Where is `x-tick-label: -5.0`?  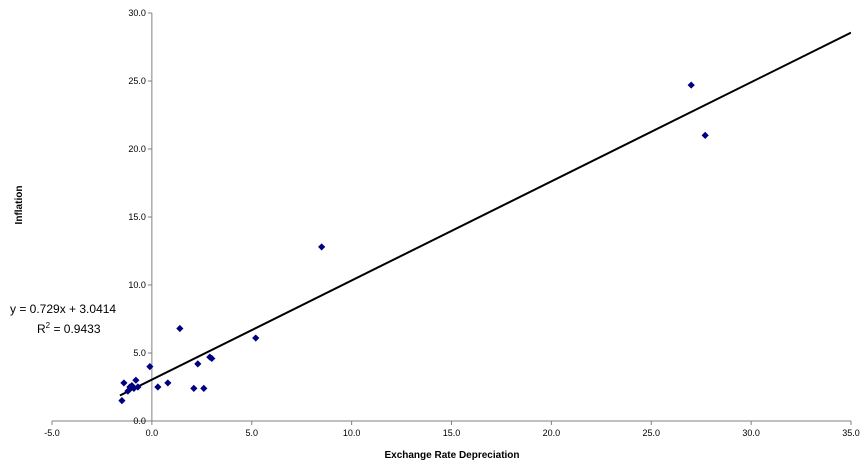
x-tick-label: -5.0 is located at coordinates (52, 433).